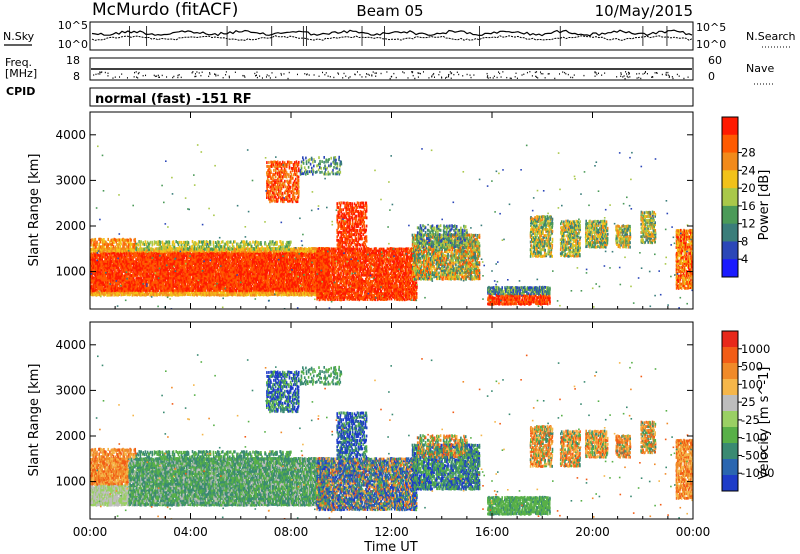 This screenshot has width=800, height=554. What do you see at coordinates (76, 76) in the screenshot?
I see `freq-tick-bottom: 8` at bounding box center [76, 76].